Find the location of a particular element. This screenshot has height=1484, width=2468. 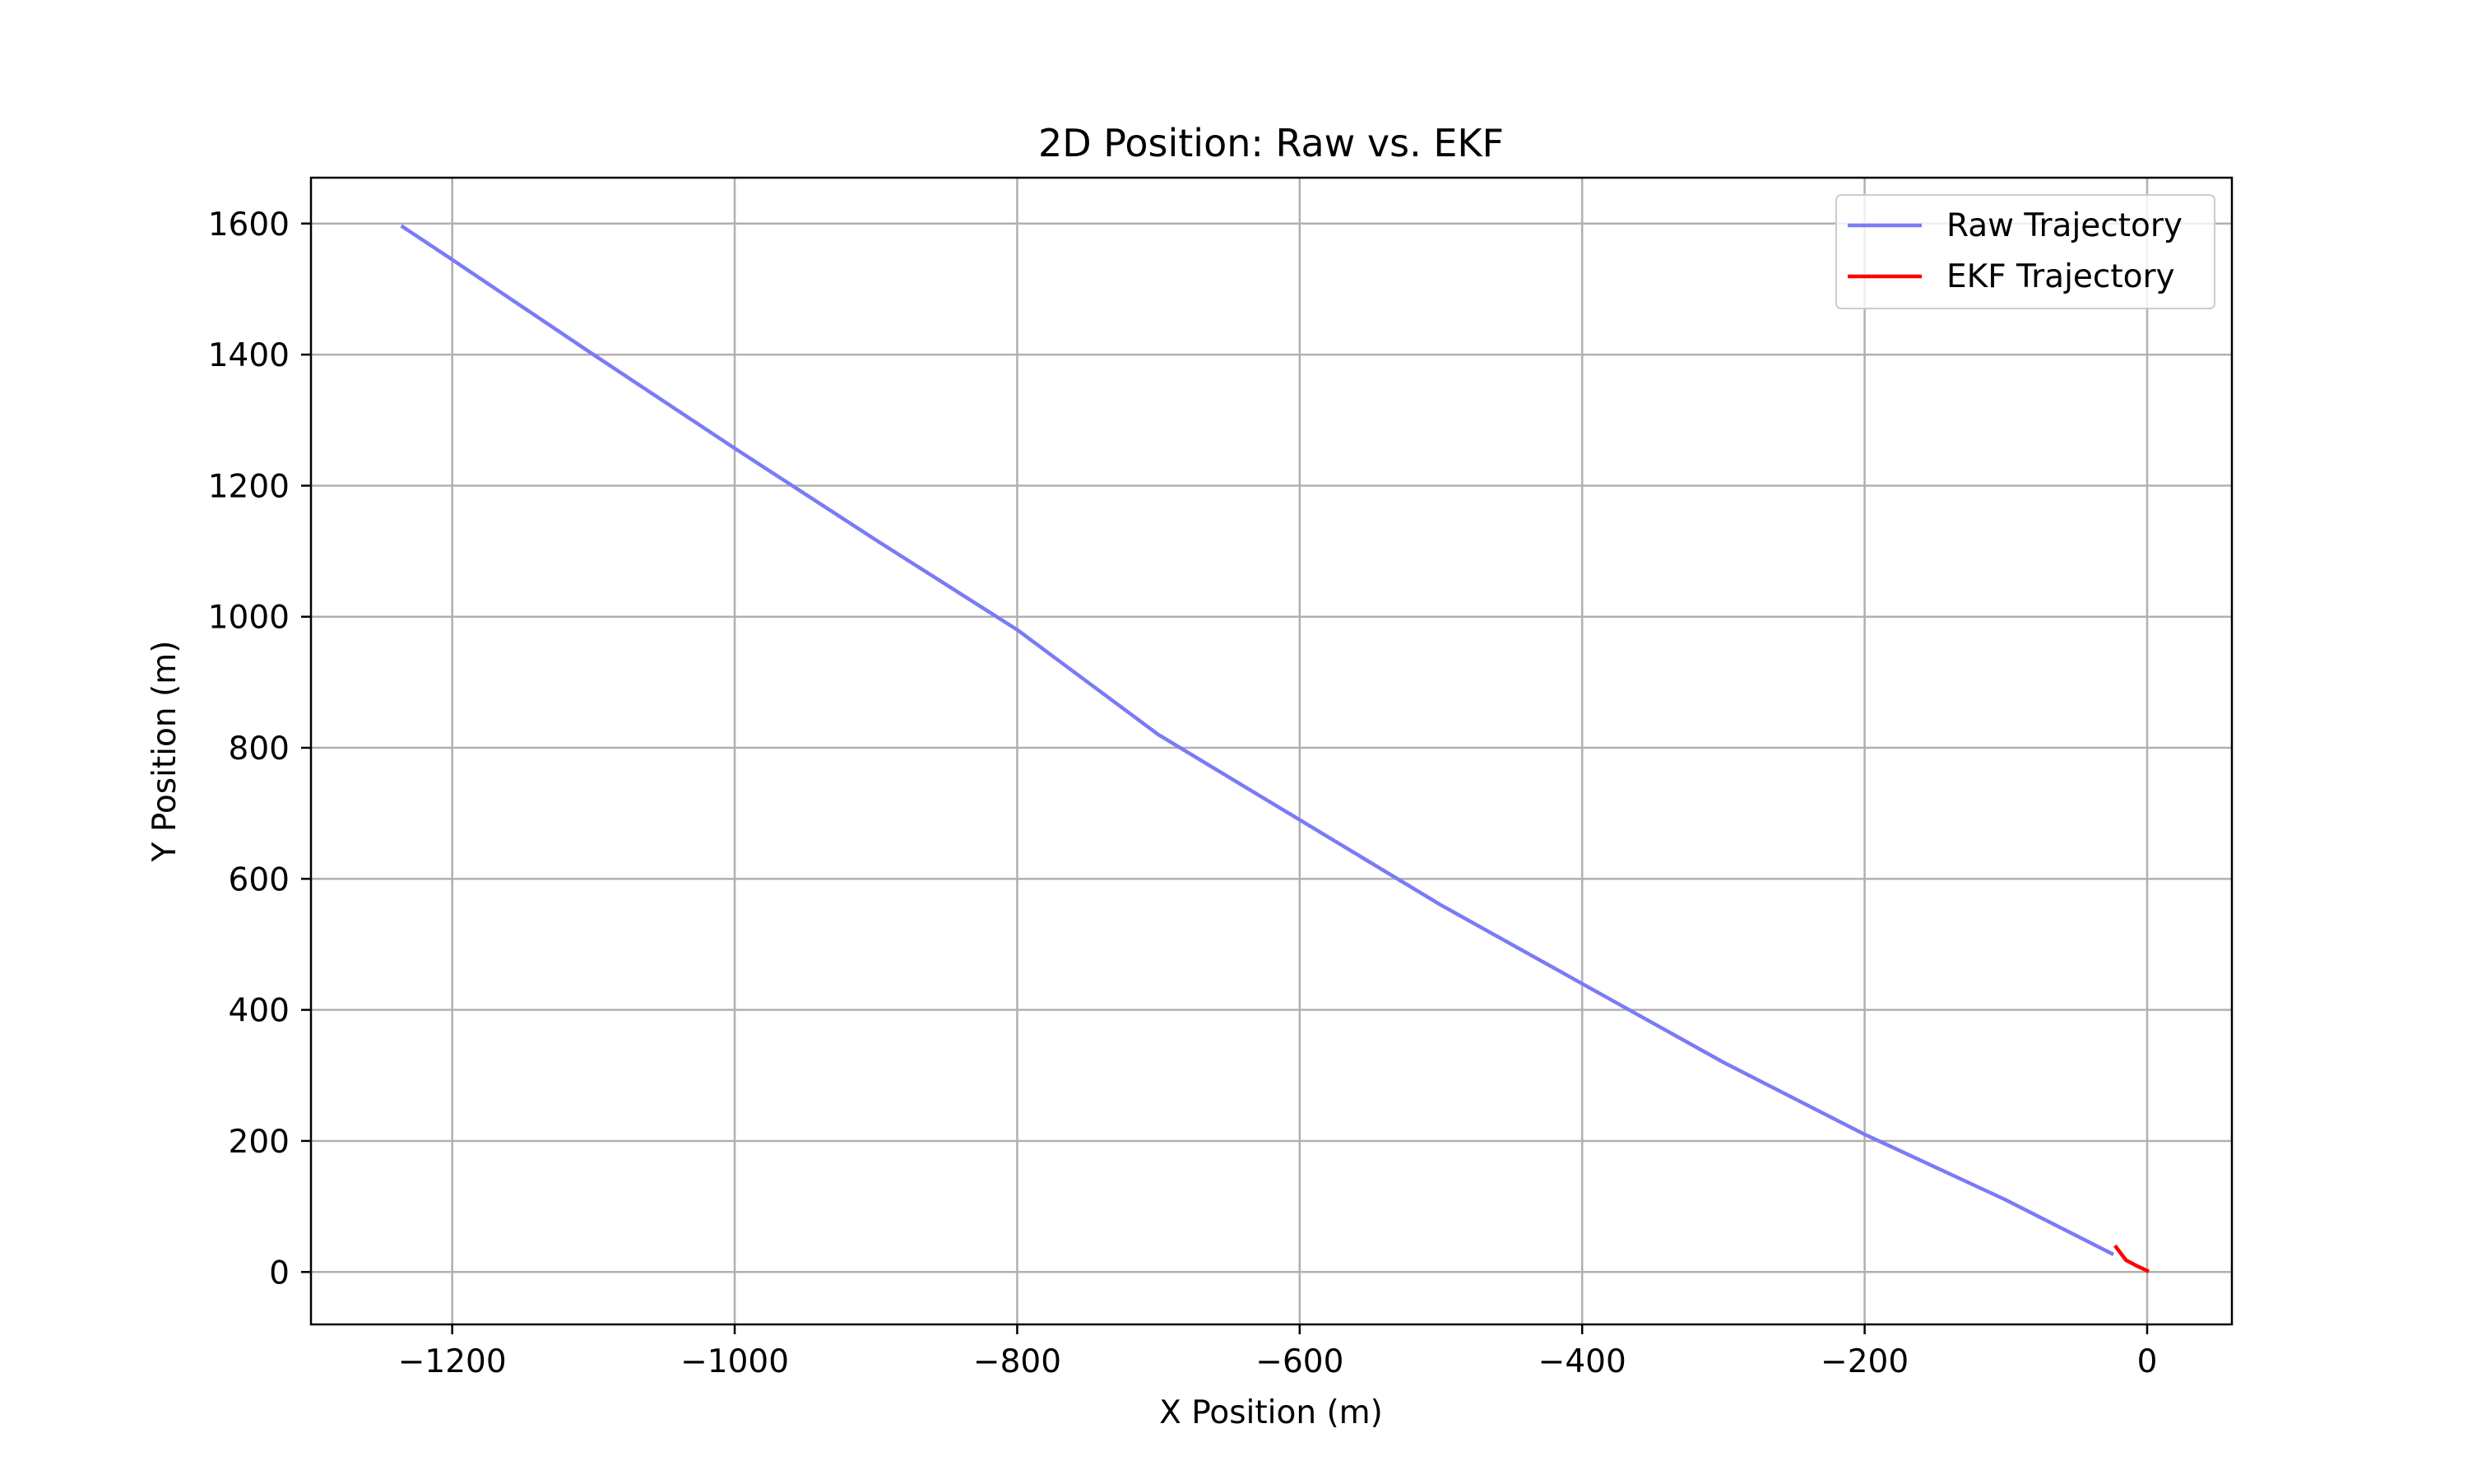

y-tick-label: 1600 is located at coordinates (249, 224).